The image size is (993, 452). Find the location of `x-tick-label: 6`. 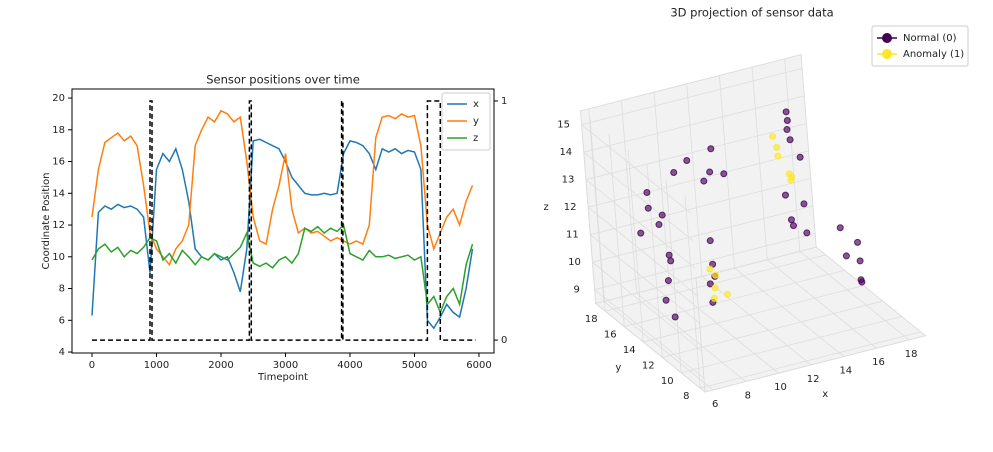

x-tick-label: 6 is located at coordinates (715, 404).